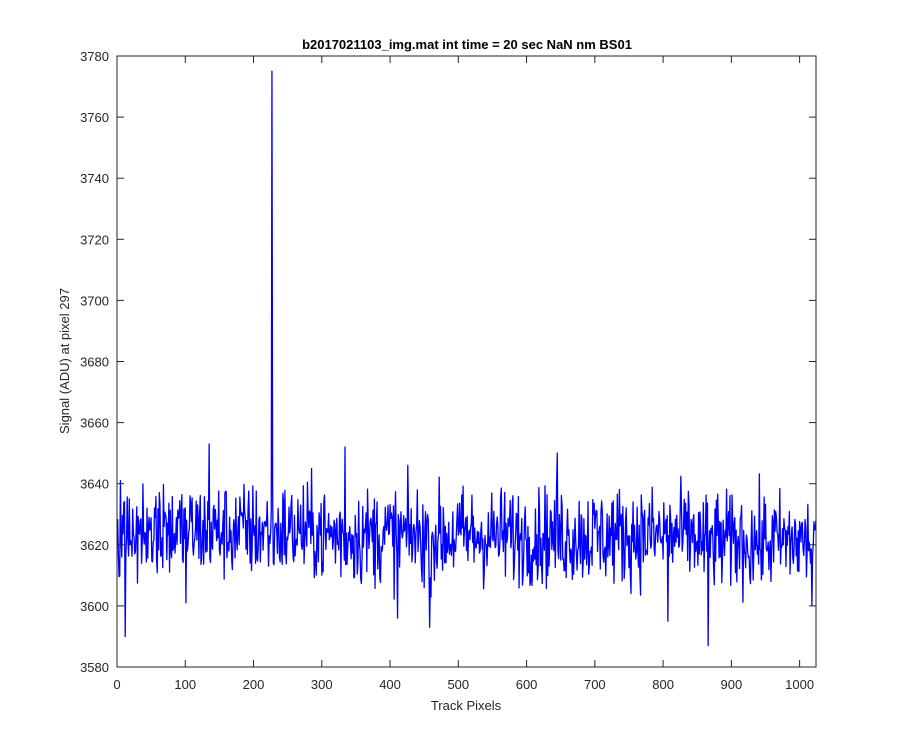 Image resolution: width=900 pixels, height=750 pixels. Describe the element at coordinates (94, 56) in the screenshot. I see `y-tick-label: 3780` at that location.